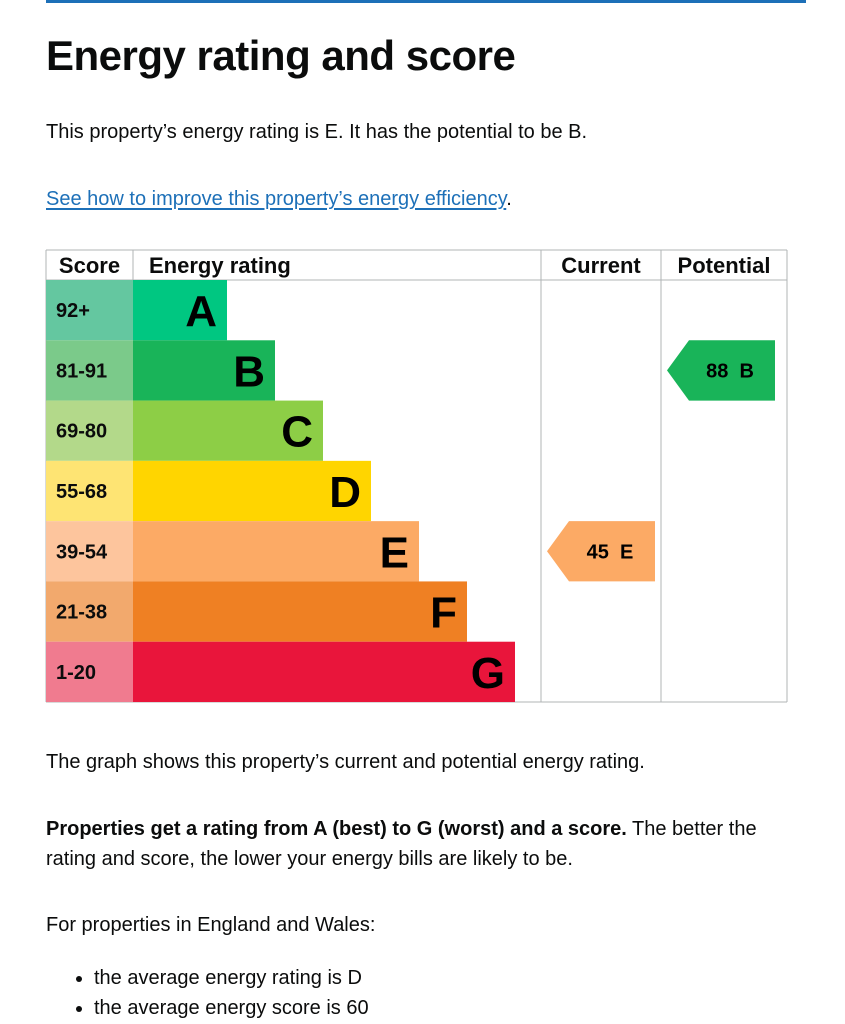 The height and width of the screenshot is (1024, 845). What do you see at coordinates (300, 611) in the screenshot?
I see `band-bar-f` at bounding box center [300, 611].